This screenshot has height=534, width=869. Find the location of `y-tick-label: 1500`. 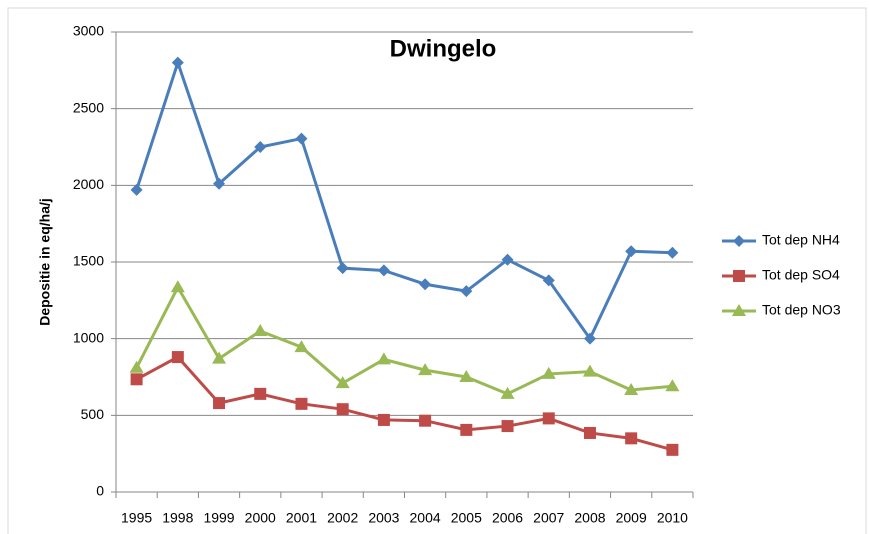

y-tick-label: 1500 is located at coordinates (88, 261).